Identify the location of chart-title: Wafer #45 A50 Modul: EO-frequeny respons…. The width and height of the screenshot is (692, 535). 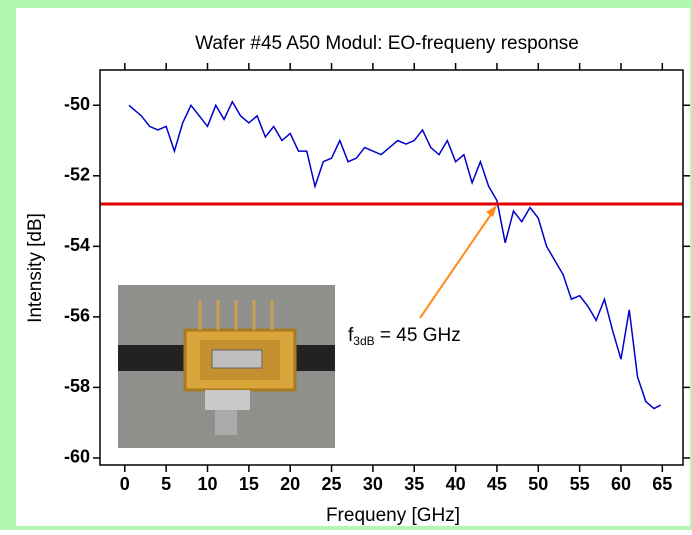
(387, 43).